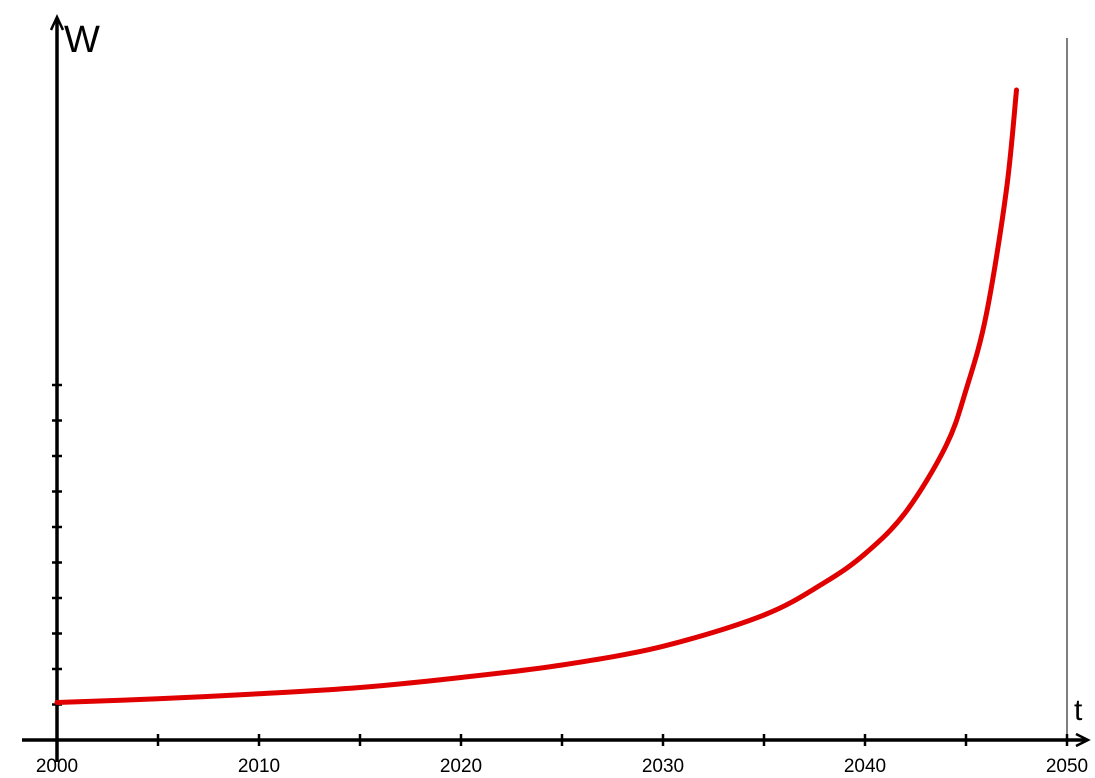  I want to click on x-tick-label: 2030, so click(663, 766).